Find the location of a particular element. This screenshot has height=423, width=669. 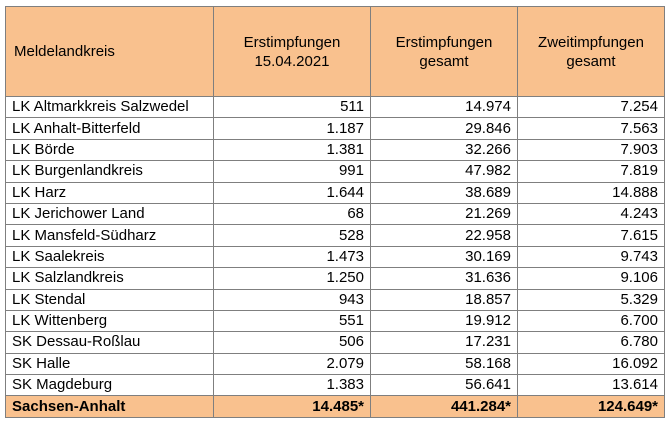

table-footer: Sachsen-Anhalt 14.485* 441.284* 124.649* is located at coordinates (335, 407).